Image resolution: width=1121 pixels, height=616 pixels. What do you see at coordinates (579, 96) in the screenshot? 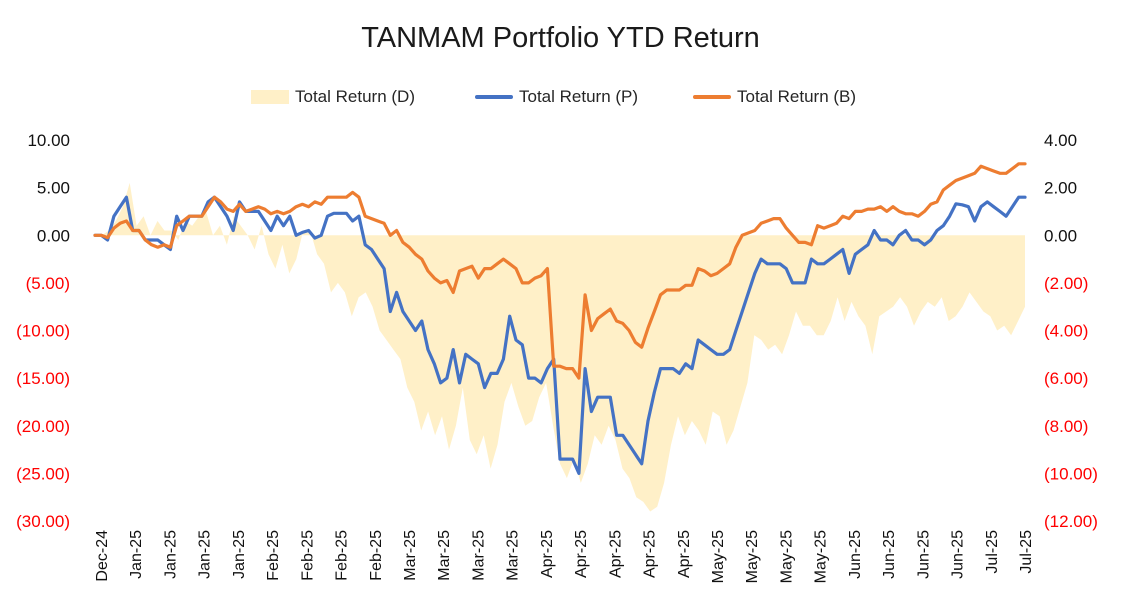
I see `legend-label-p: Total Return (P)` at bounding box center [579, 96].